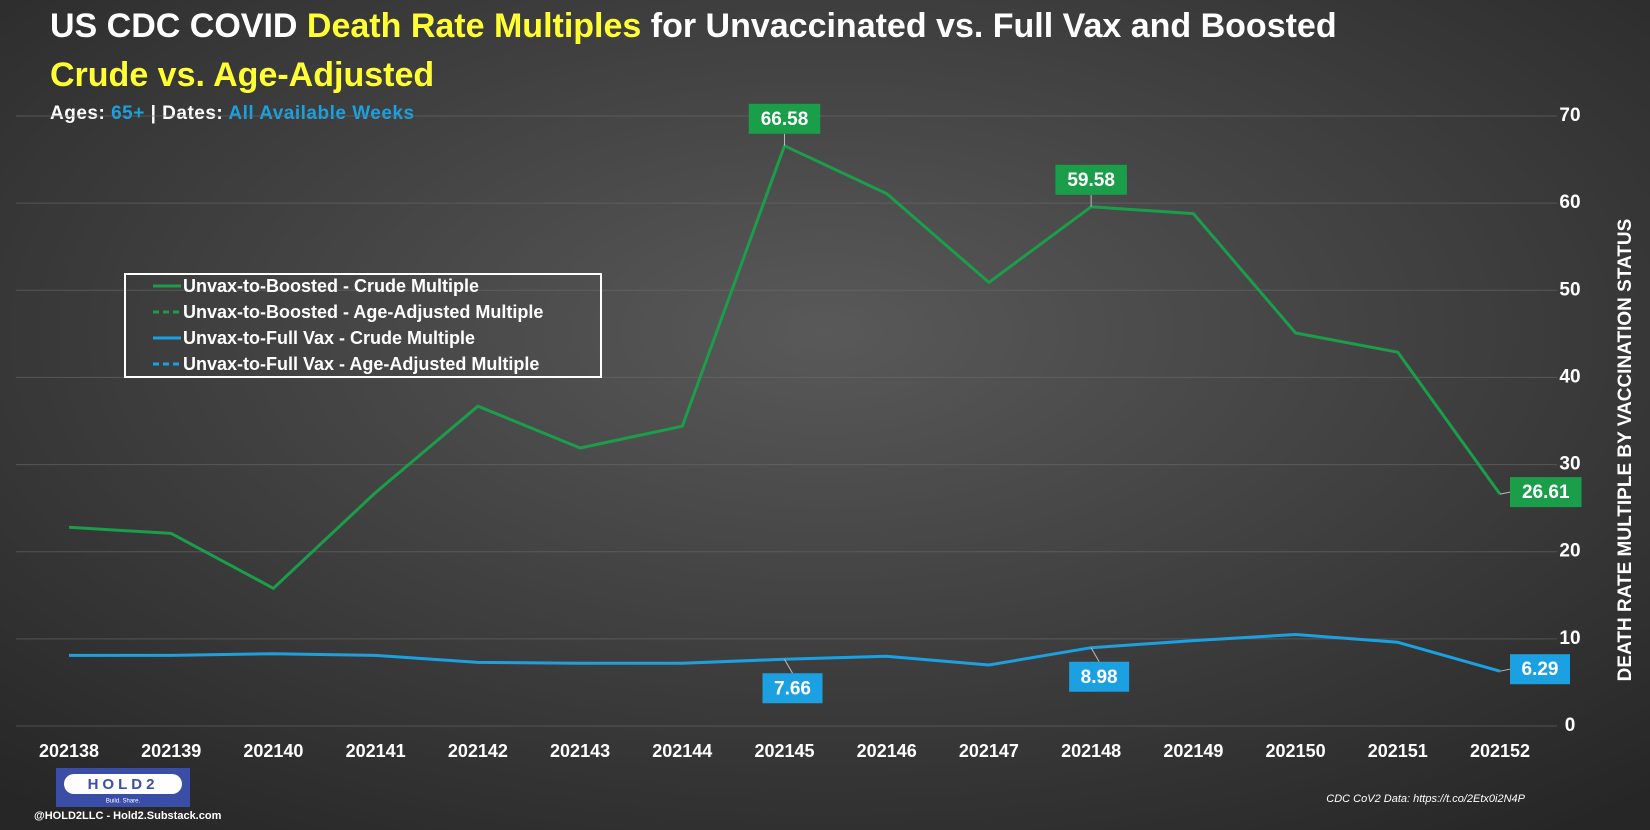 This screenshot has width=1650, height=830. What do you see at coordinates (785, 653) in the screenshot?
I see `series-line` at bounding box center [785, 653].